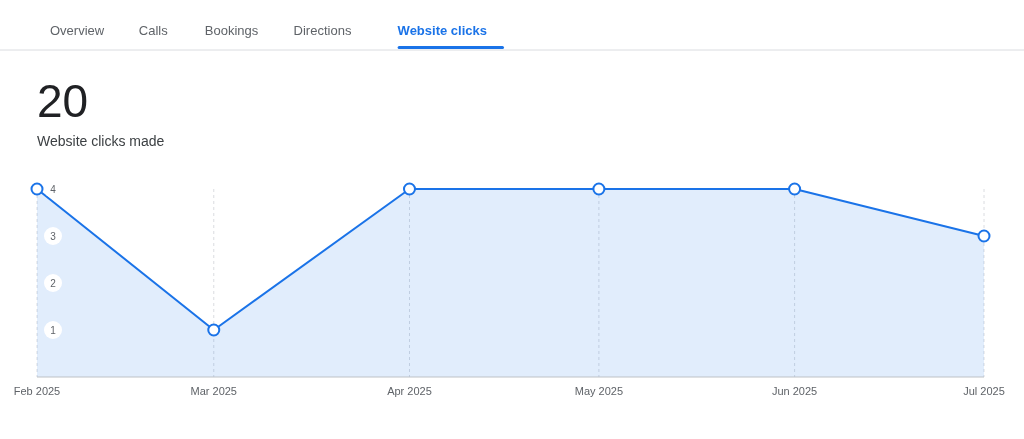  I want to click on chart-subtitle: Website clicks made, so click(101, 141).